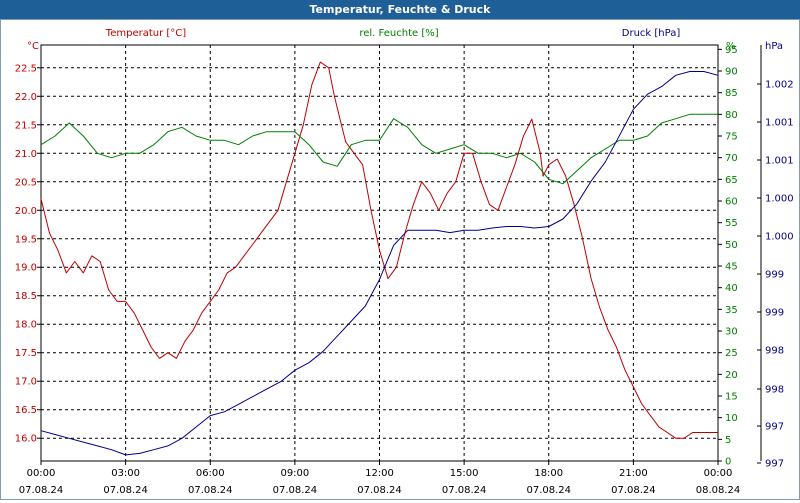 The width and height of the screenshot is (800, 503). I want to click on y-tick-label-temperature: 22.5, so click(26, 68).